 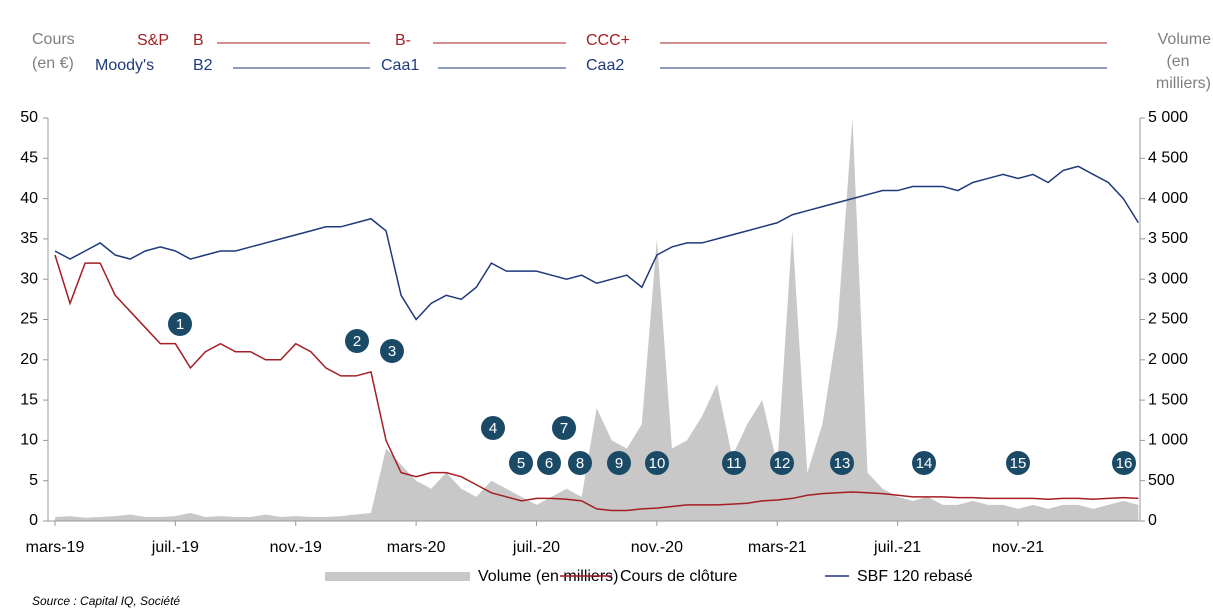 I want to click on legend-label: Cours de clôture, so click(x=678, y=576).